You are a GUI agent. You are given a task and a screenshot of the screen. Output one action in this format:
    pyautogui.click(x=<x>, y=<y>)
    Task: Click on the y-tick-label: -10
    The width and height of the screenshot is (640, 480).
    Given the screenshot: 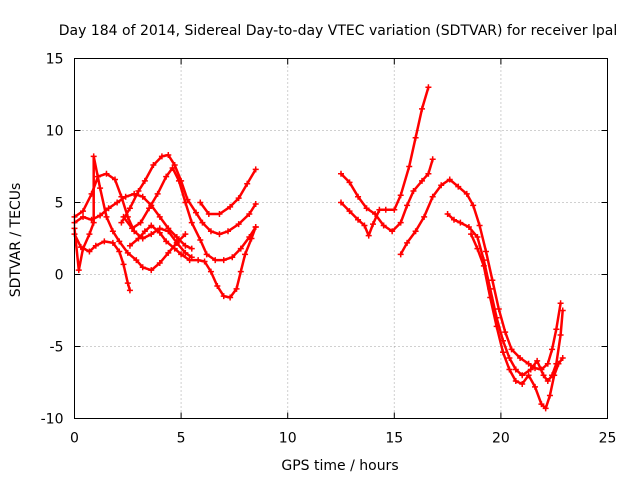 What is the action you would take?
    pyautogui.click(x=52, y=420)
    